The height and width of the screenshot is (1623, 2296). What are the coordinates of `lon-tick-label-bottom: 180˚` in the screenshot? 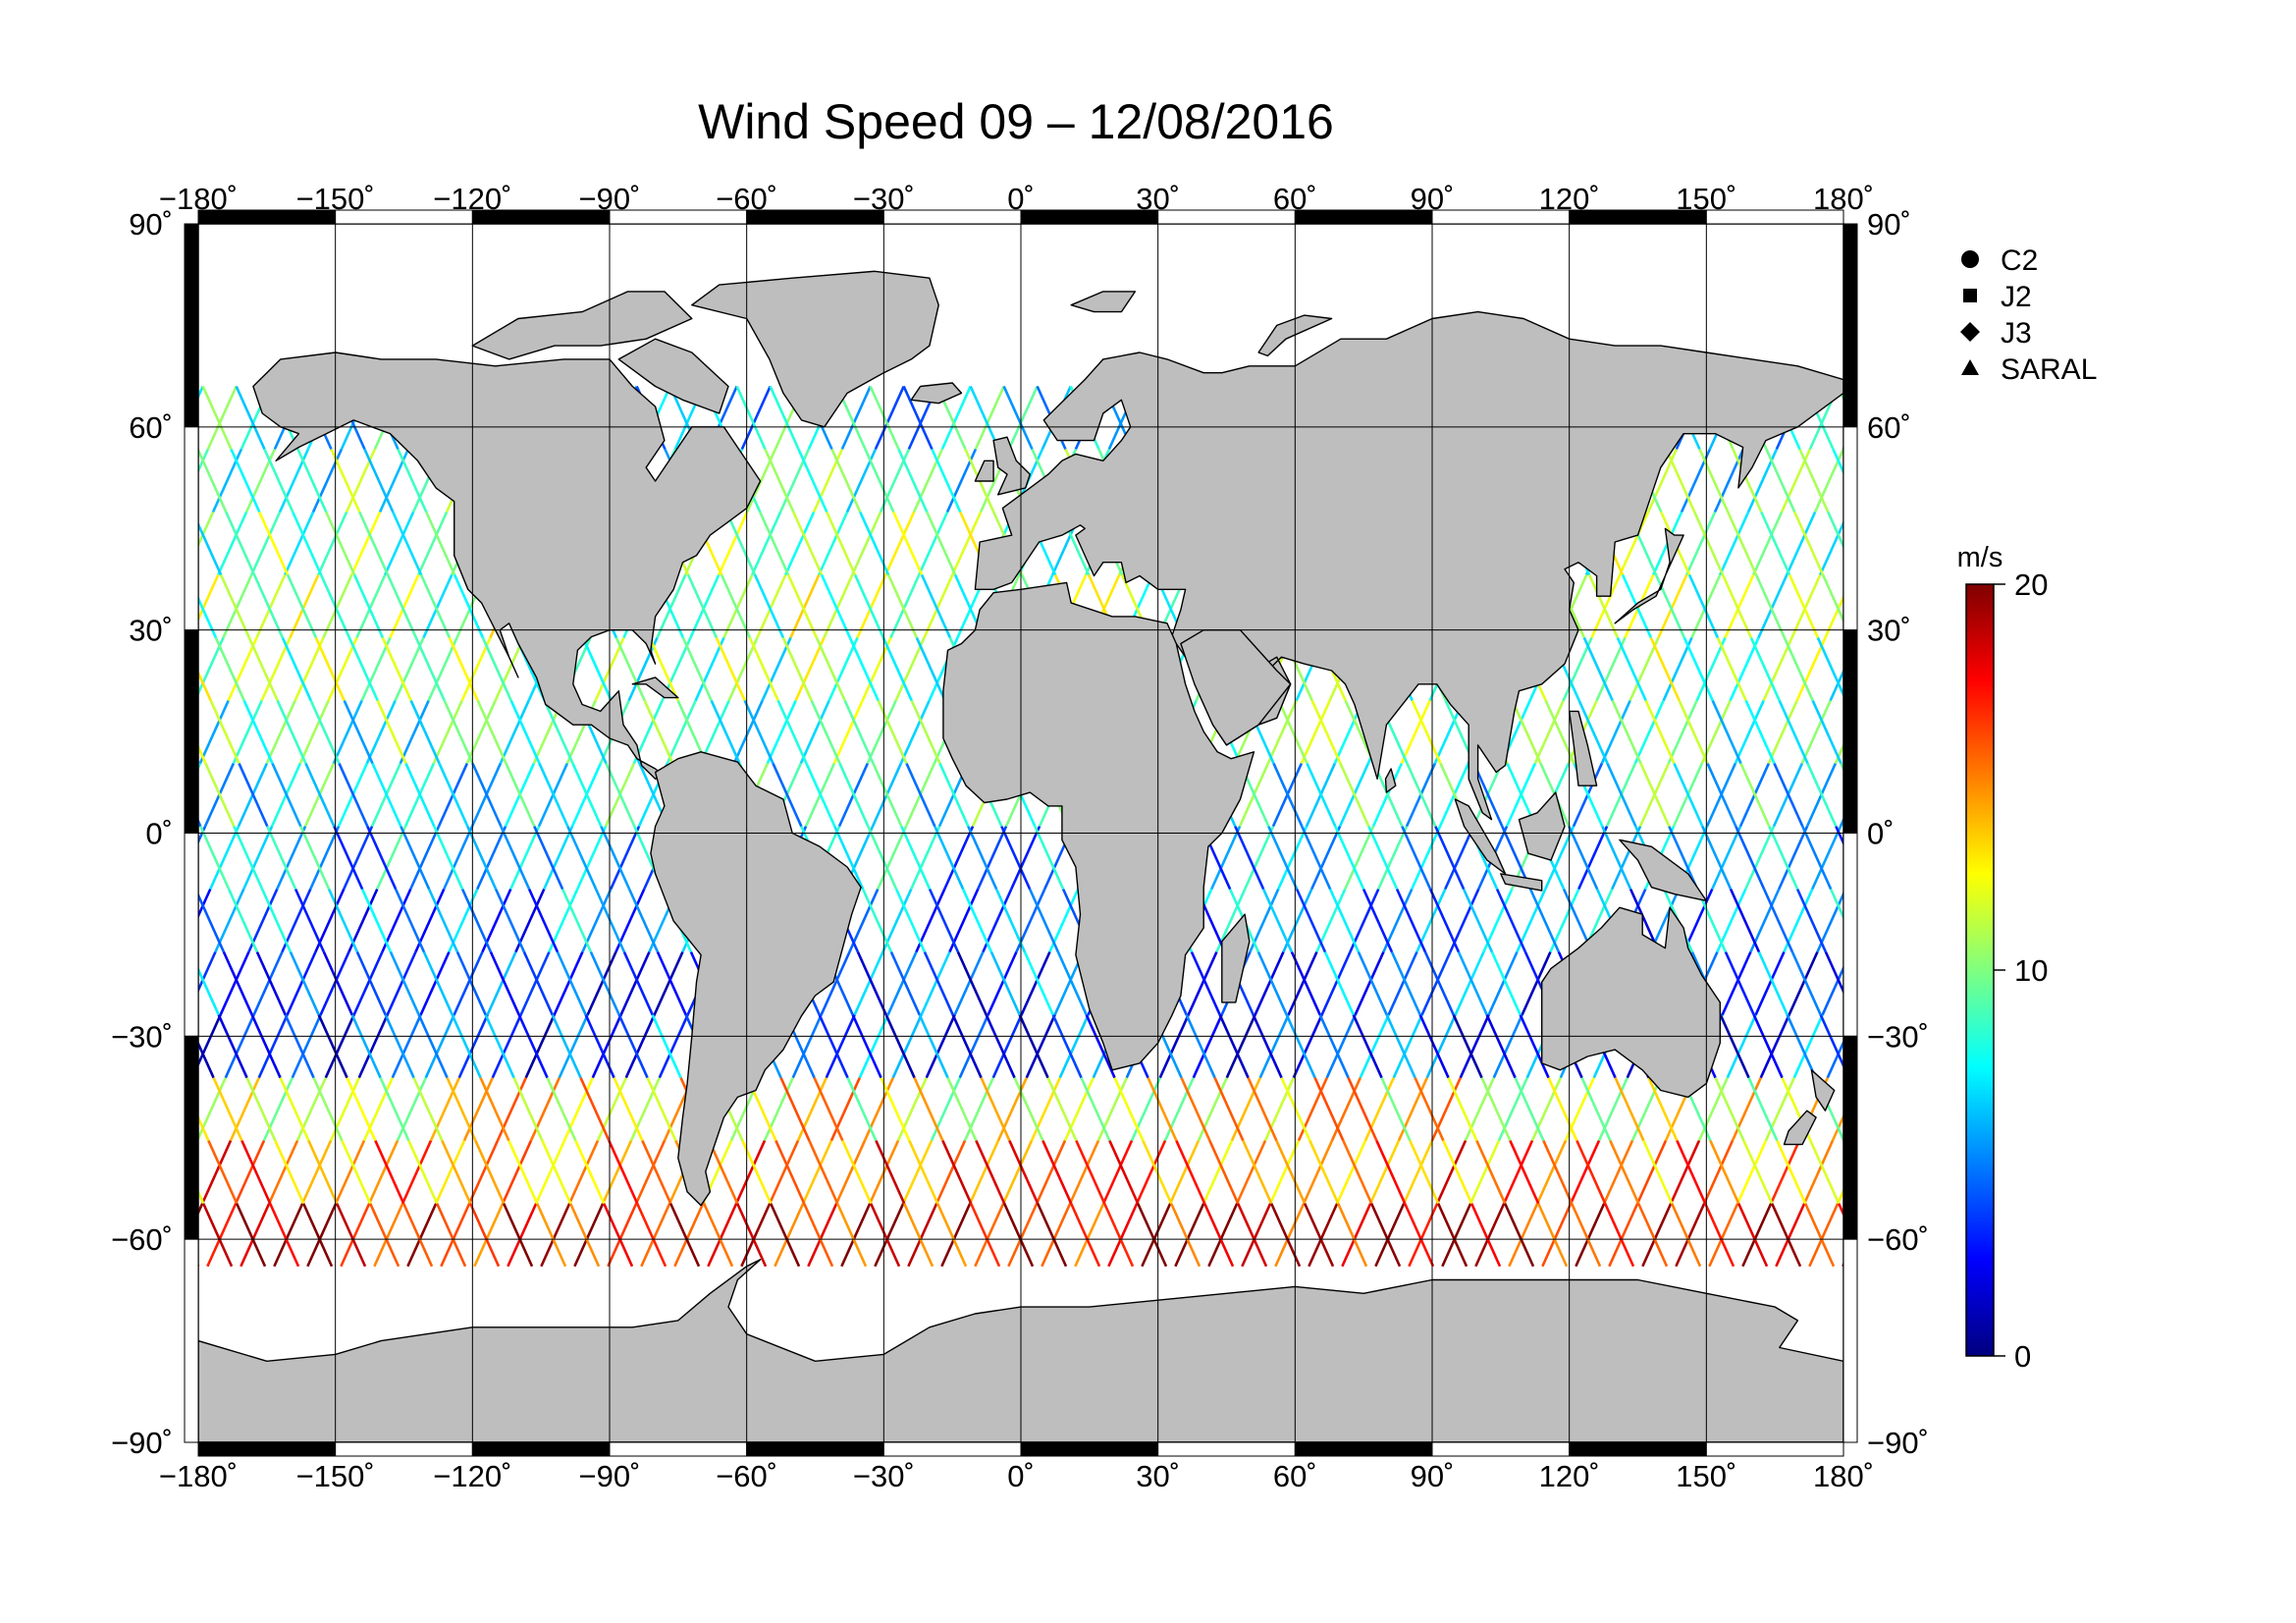 It's located at (1844, 1476).